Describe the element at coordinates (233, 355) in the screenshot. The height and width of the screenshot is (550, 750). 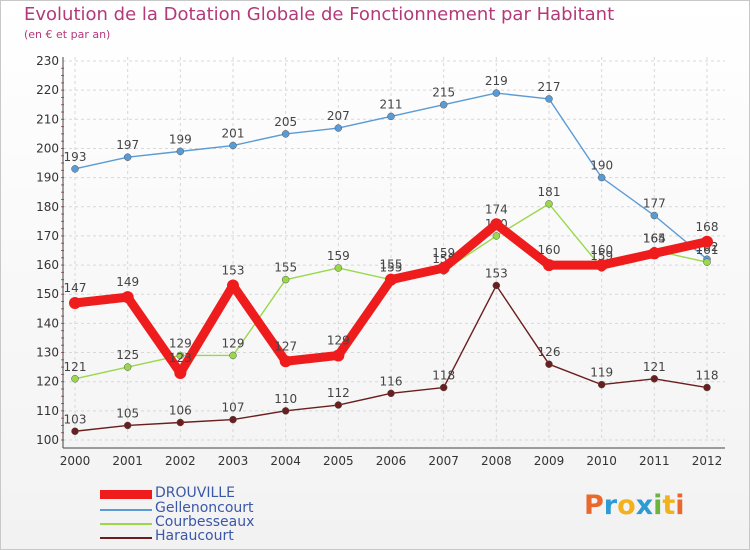
I see `data-point-courbesseaux-2003` at that location.